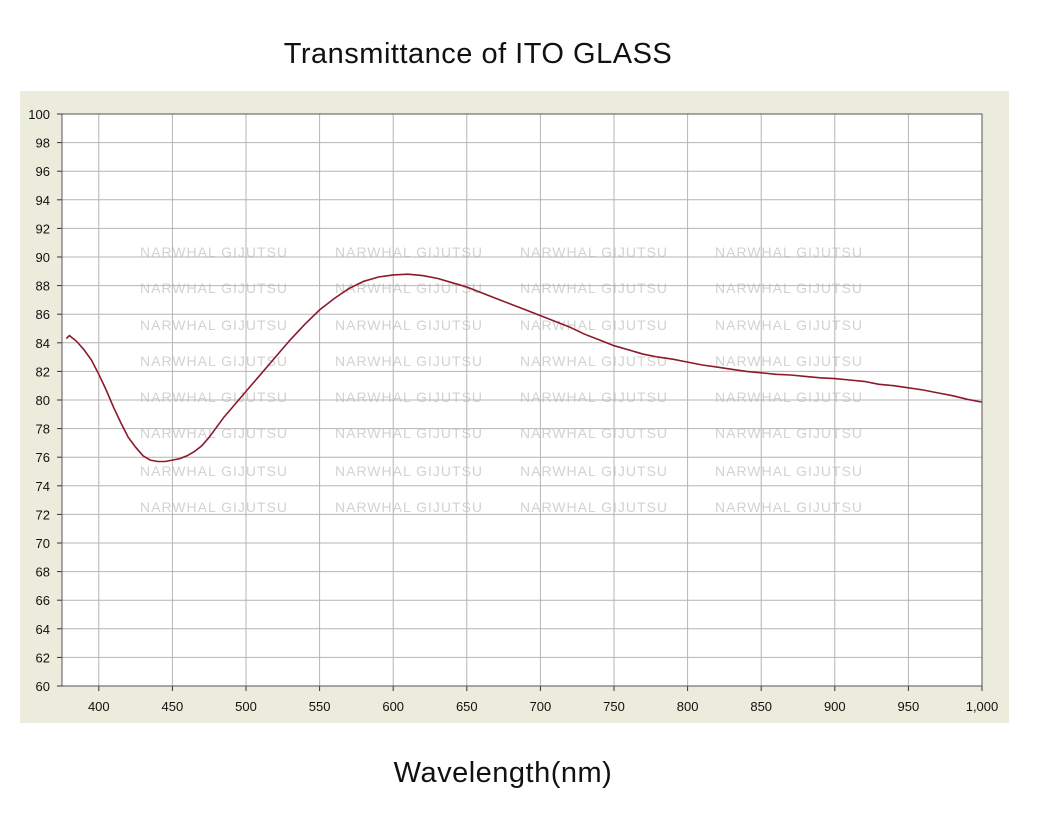 Image resolution: width=1041 pixels, height=832 pixels. I want to click on y-tick-label: 96, so click(43, 171).